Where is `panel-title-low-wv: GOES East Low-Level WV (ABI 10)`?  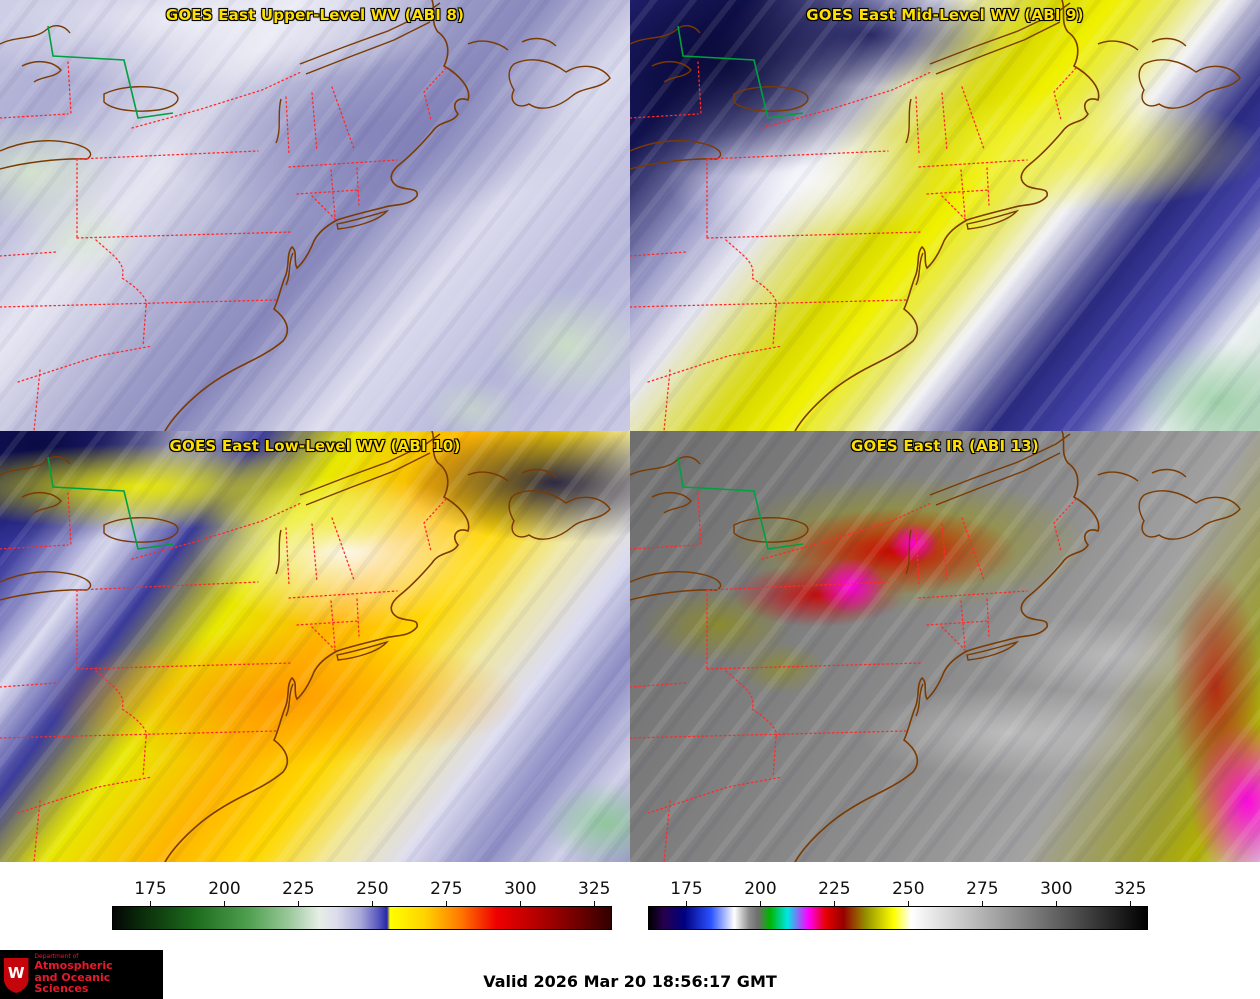
panel-title-low-wv: GOES East Low-Level WV (ABI 10) is located at coordinates (315, 446).